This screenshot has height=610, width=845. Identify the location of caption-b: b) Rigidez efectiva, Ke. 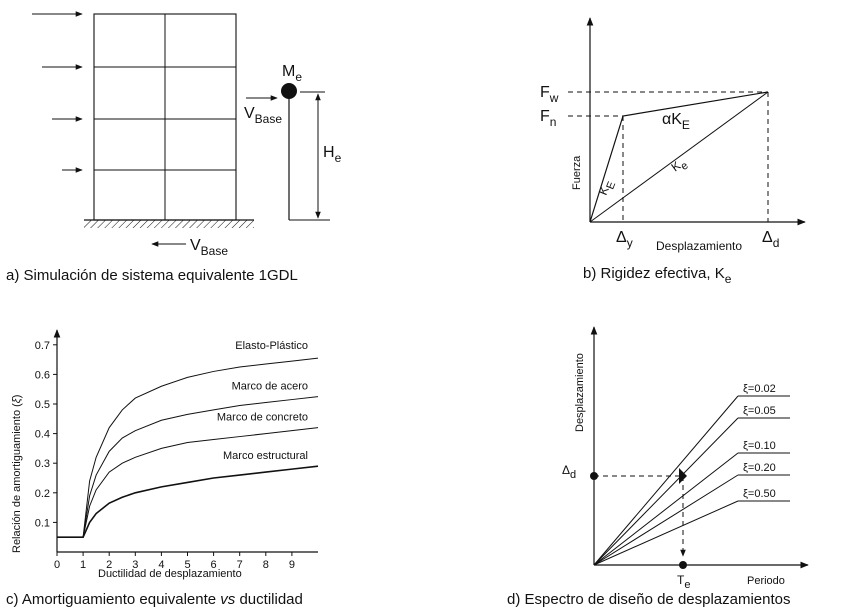
(657, 275).